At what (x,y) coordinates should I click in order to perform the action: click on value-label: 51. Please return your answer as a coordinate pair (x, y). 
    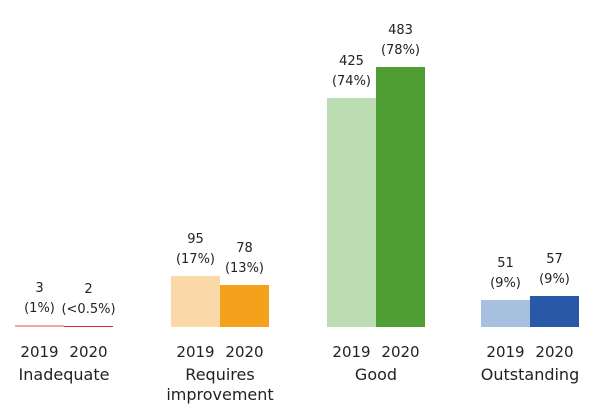
    Looking at the image, I should click on (505, 263).